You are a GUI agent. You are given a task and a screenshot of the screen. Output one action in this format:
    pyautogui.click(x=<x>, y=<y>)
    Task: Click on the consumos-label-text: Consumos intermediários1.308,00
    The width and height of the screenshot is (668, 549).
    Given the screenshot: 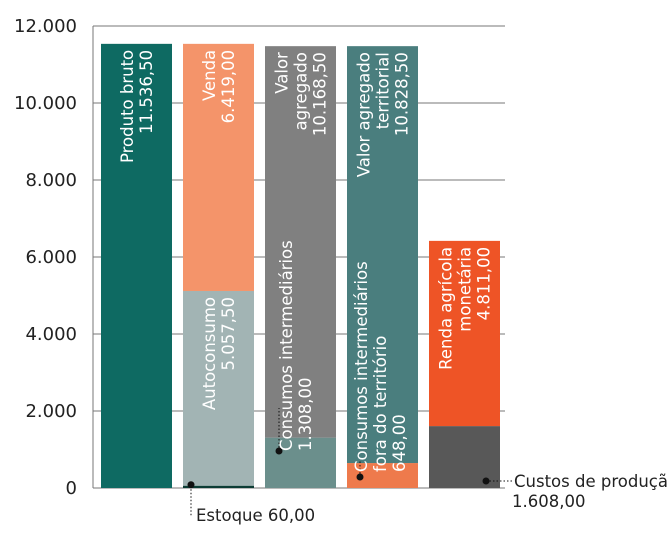 What is the action you would take?
    pyautogui.click(x=296, y=345)
    